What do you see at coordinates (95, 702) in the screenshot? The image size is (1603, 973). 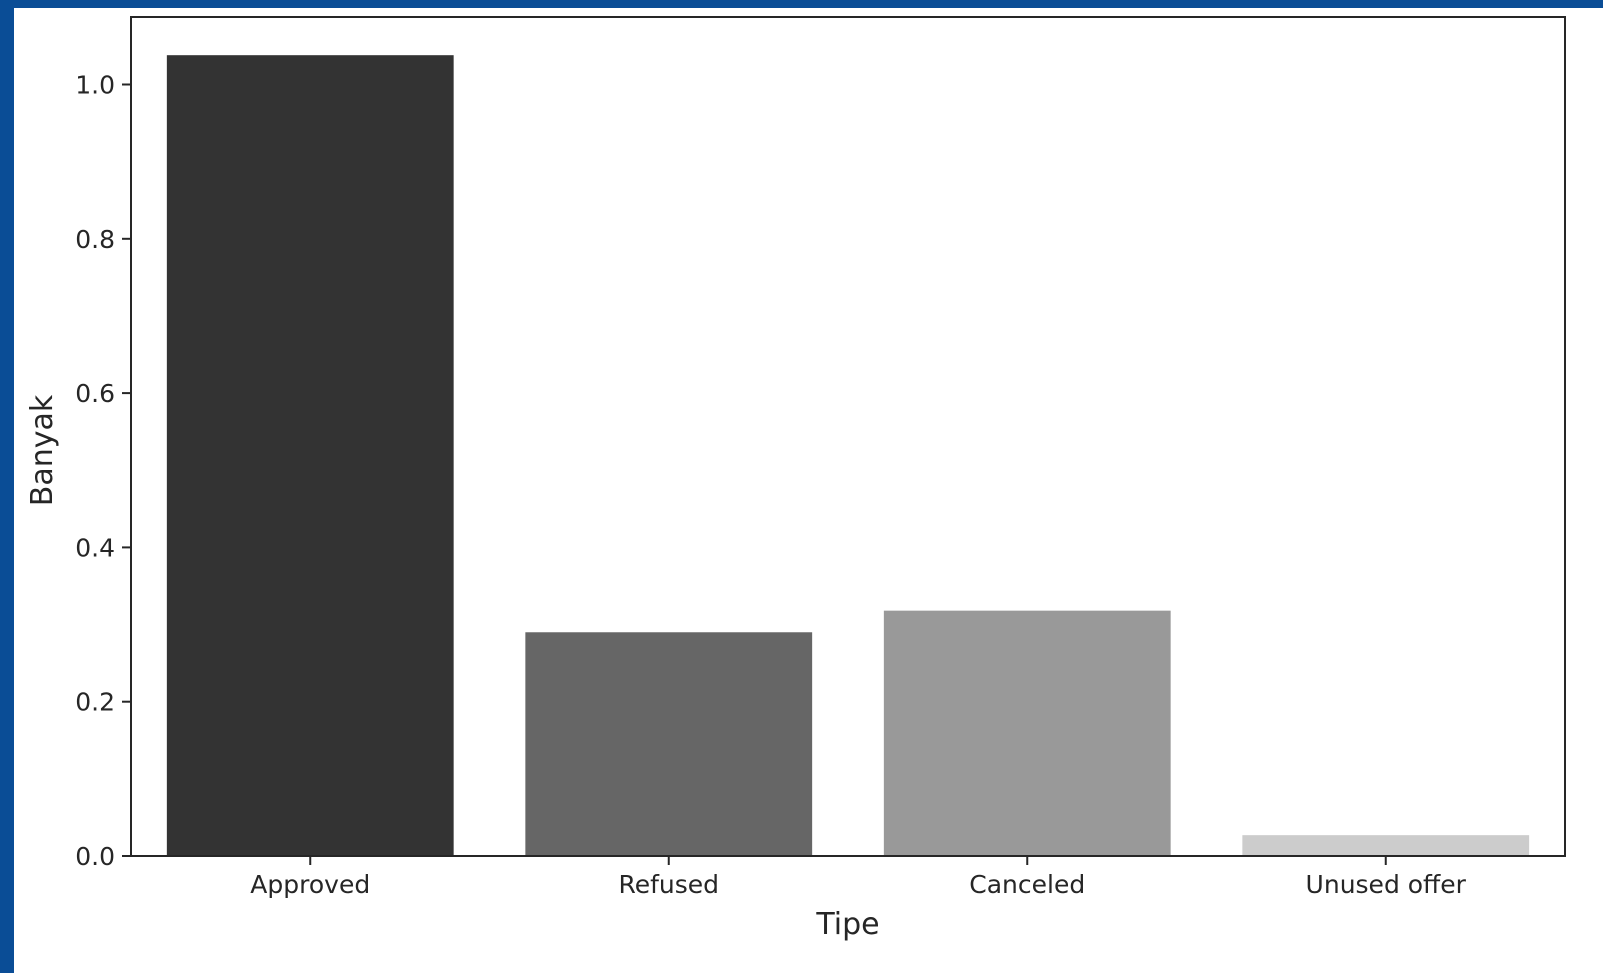 I see `y-tick-label: 0.2` at bounding box center [95, 702].